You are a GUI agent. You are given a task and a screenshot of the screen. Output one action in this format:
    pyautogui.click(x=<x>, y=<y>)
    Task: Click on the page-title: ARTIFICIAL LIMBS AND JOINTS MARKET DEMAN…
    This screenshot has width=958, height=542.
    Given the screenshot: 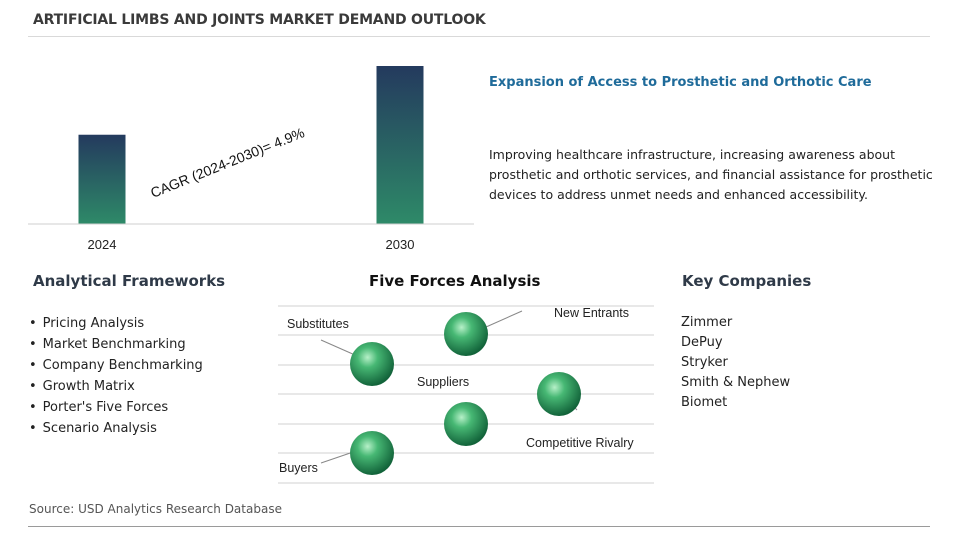 What is the action you would take?
    pyautogui.click(x=259, y=20)
    